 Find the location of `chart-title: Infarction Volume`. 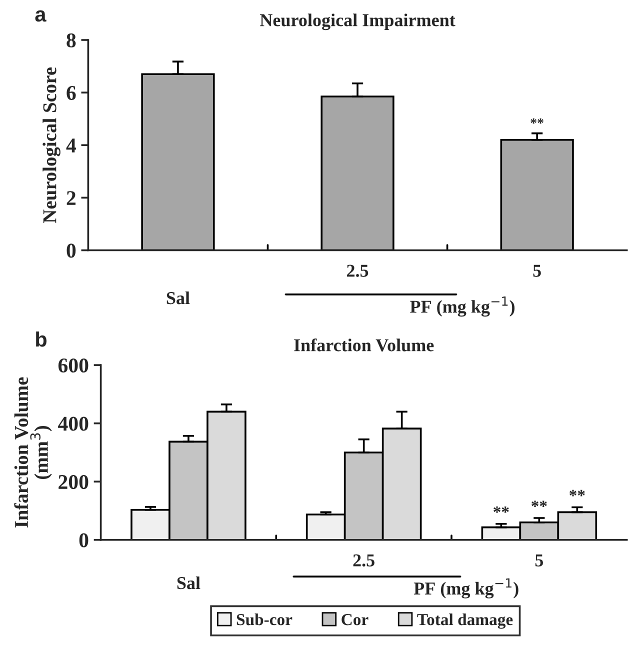

chart-title: Infarction Volume is located at coordinates (364, 345).